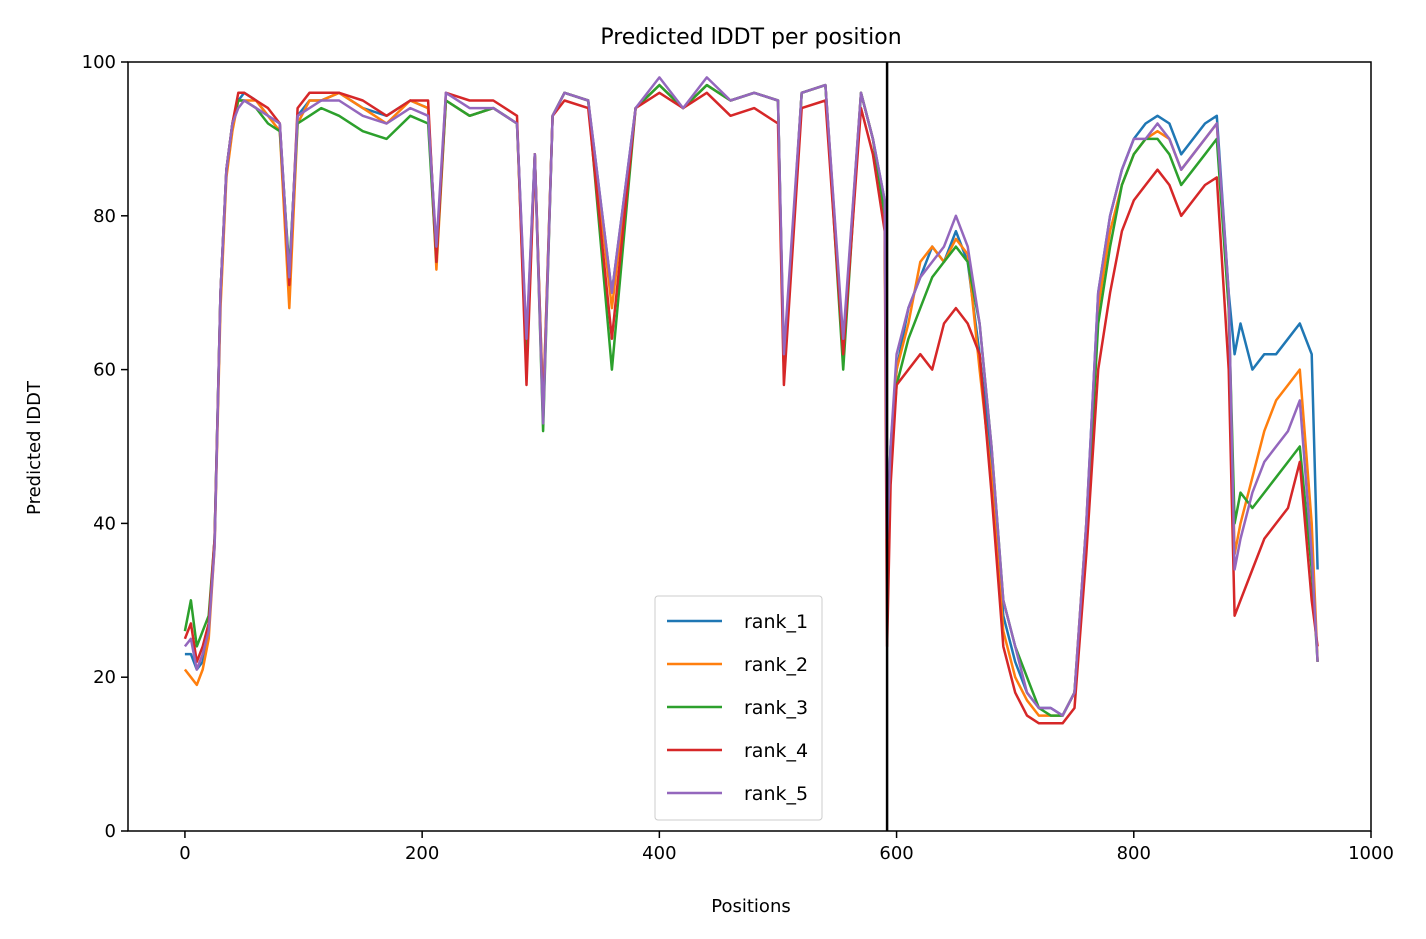 This screenshot has width=1426, height=939. I want to click on legend: rank_1 rank_2 rank_3 rank_4 rank_5, so click(738, 708).